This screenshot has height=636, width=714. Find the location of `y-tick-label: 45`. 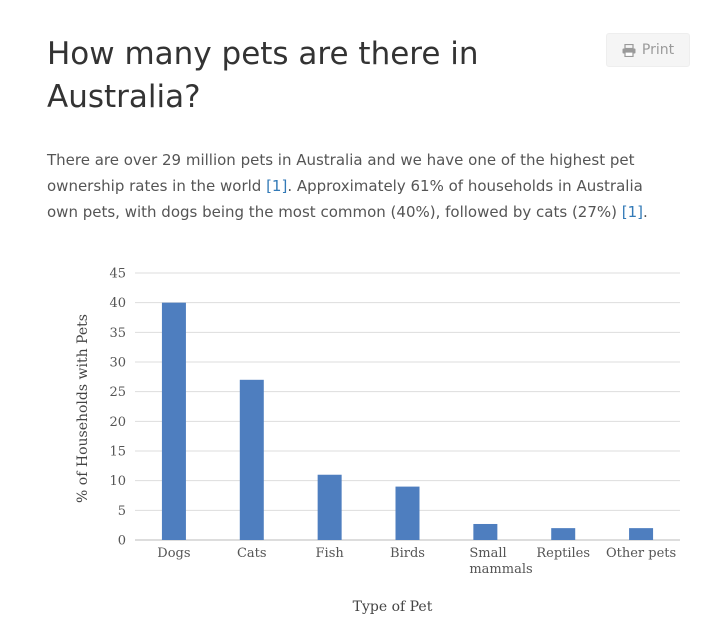

y-tick-label: 45 is located at coordinates (117, 274).